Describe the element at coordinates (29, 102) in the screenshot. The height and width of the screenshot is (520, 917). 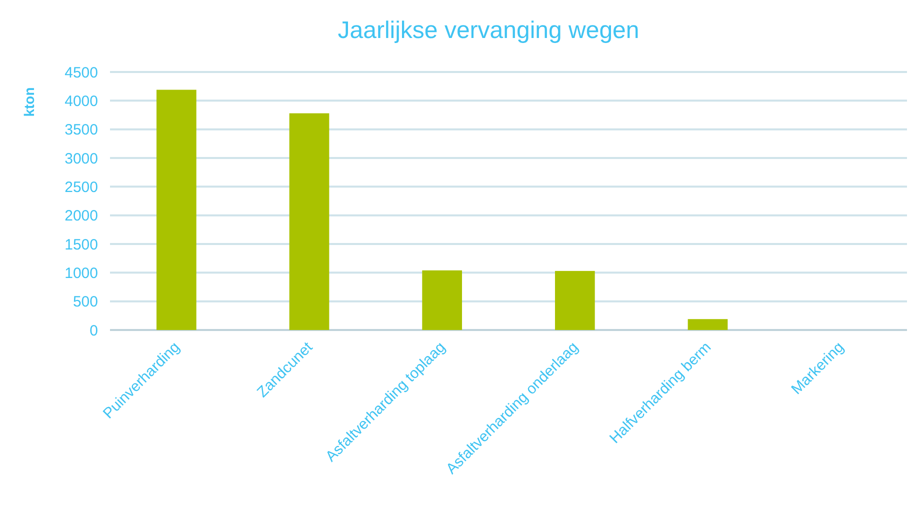
I see `y-axis-title: kton` at that location.